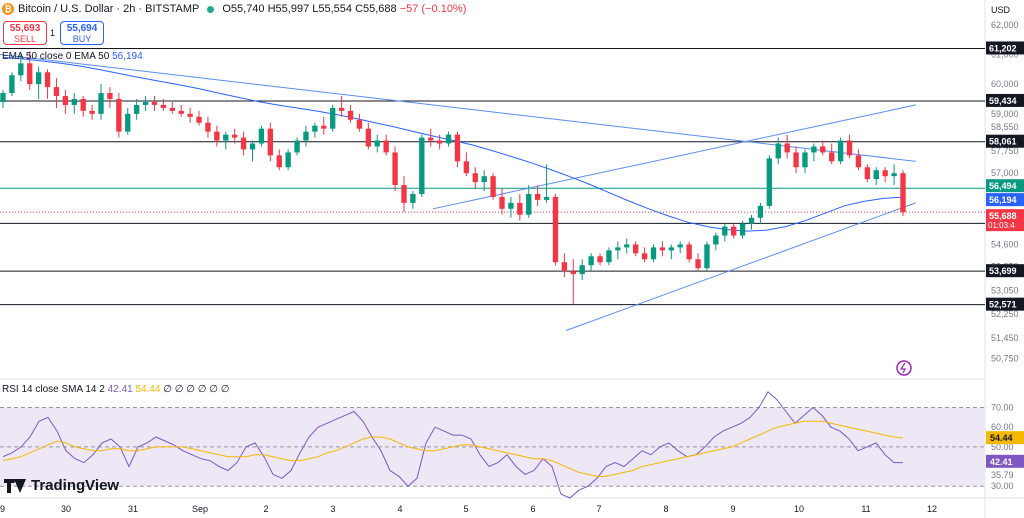 This screenshot has height=518, width=1024. What do you see at coordinates (120, 389) in the screenshot?
I see `rsi-legend-value: 42.41` at bounding box center [120, 389].